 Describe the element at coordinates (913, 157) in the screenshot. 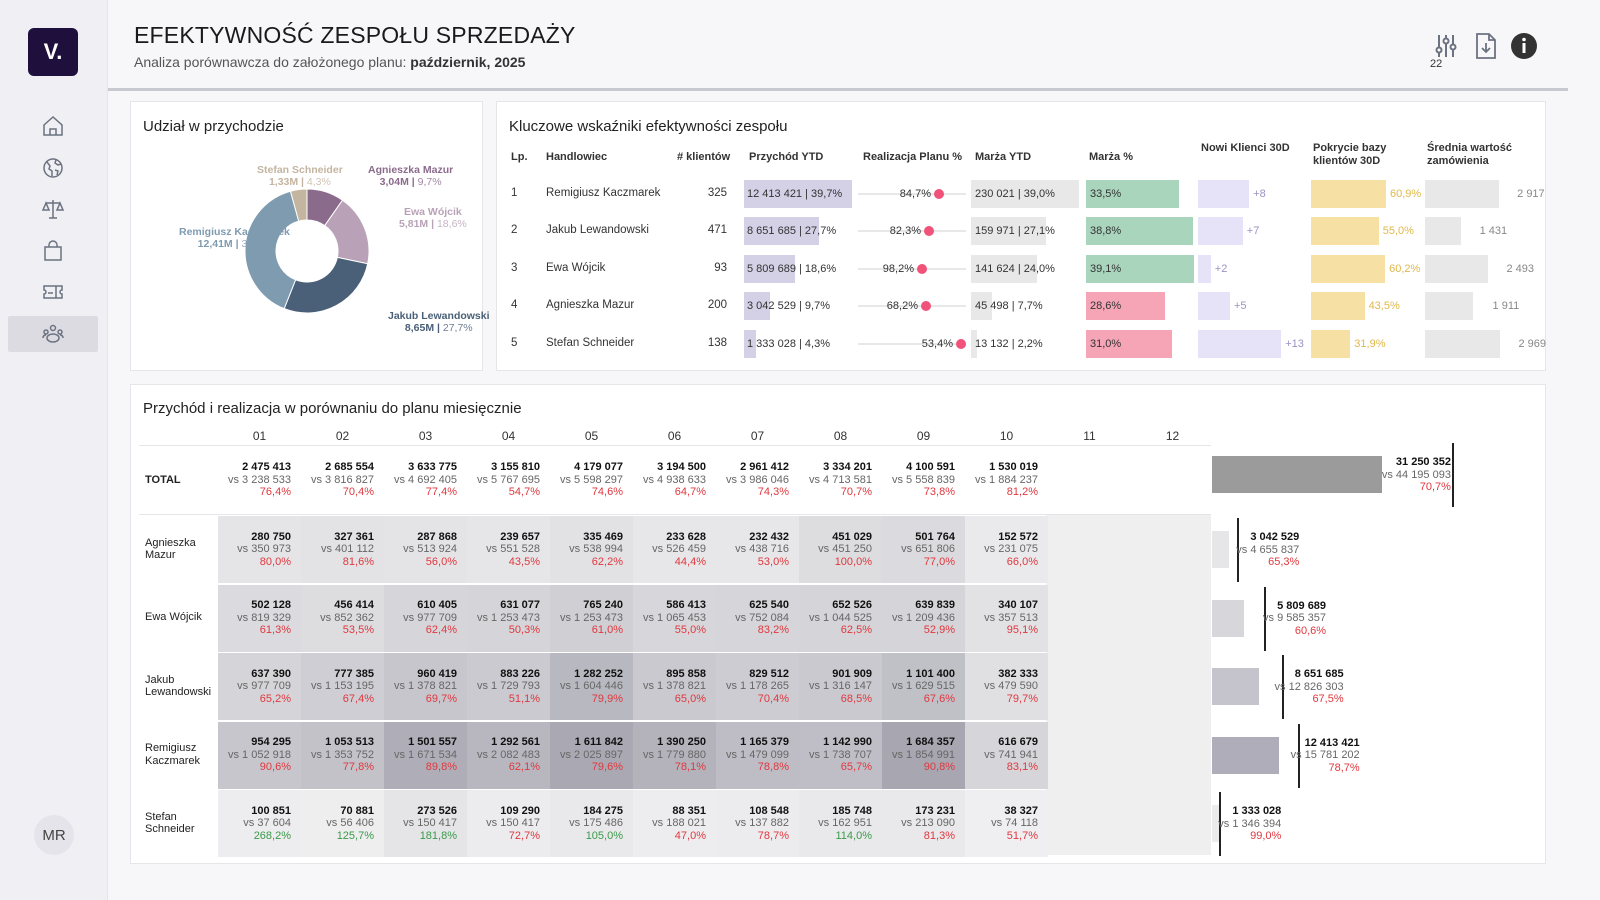

I see `kpi-header: Realizacja Planu %` at that location.